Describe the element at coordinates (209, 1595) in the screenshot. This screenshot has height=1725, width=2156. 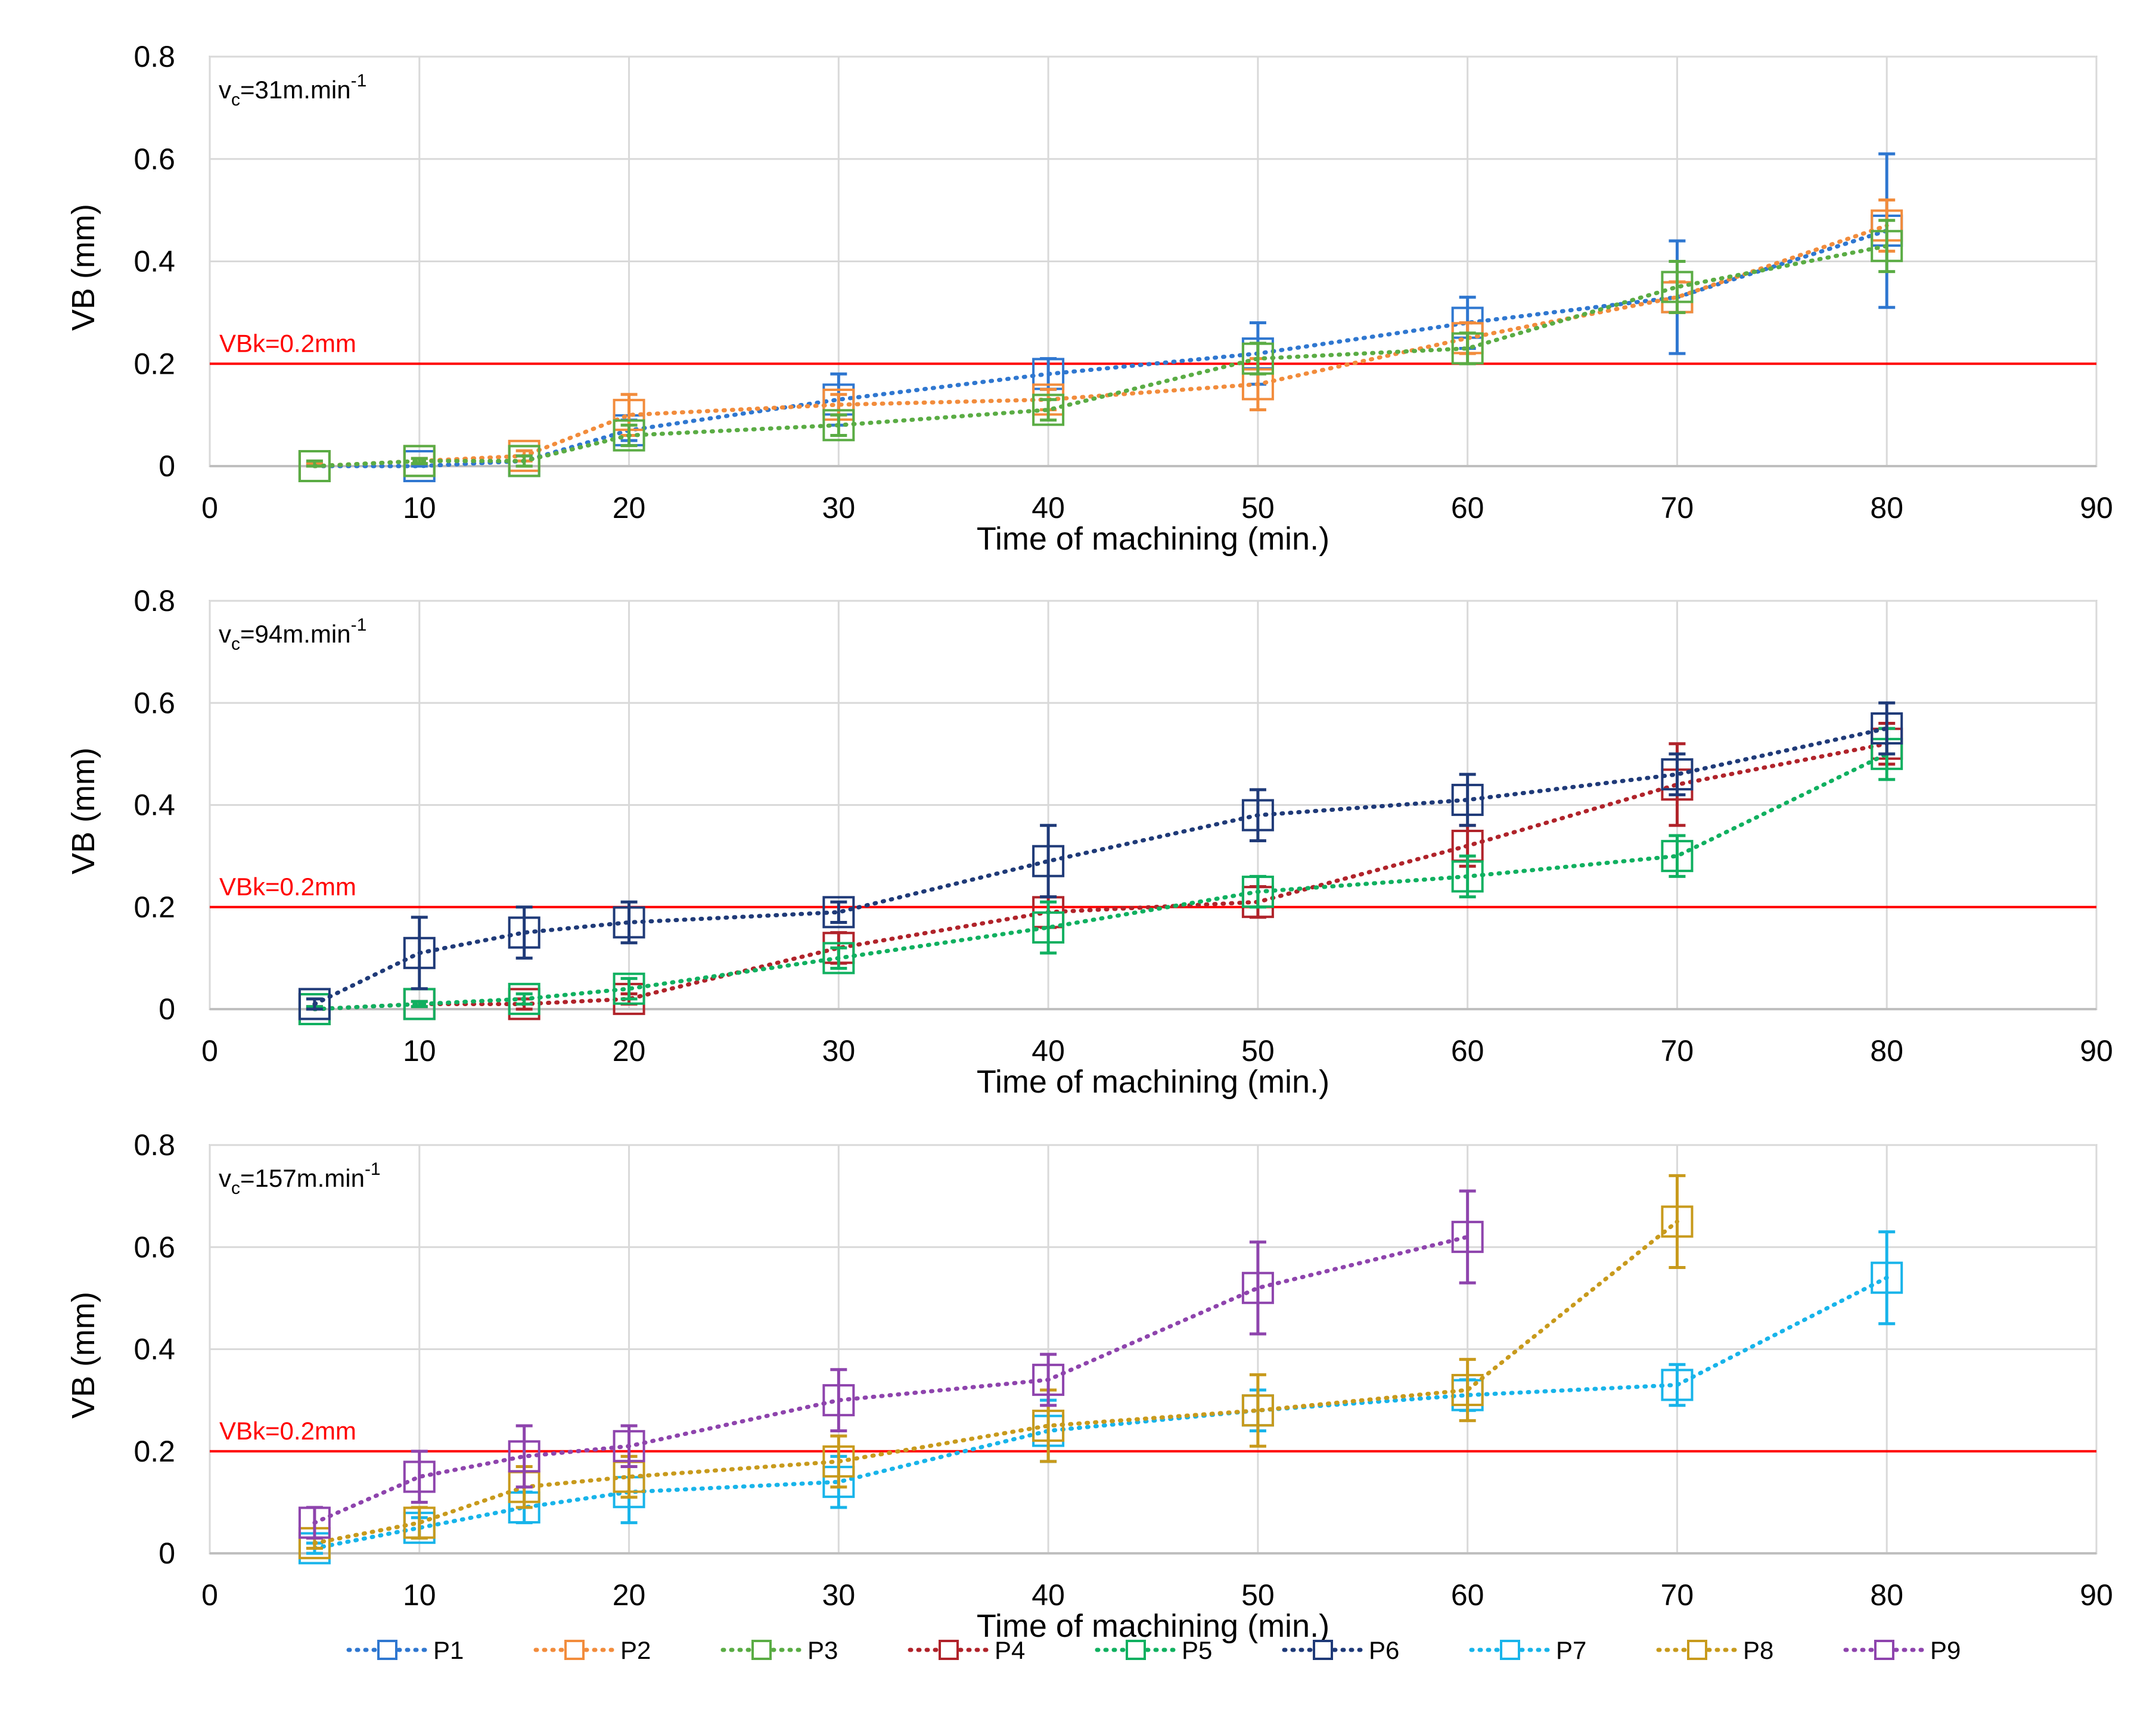
I see `x-tick-label: 0` at that location.